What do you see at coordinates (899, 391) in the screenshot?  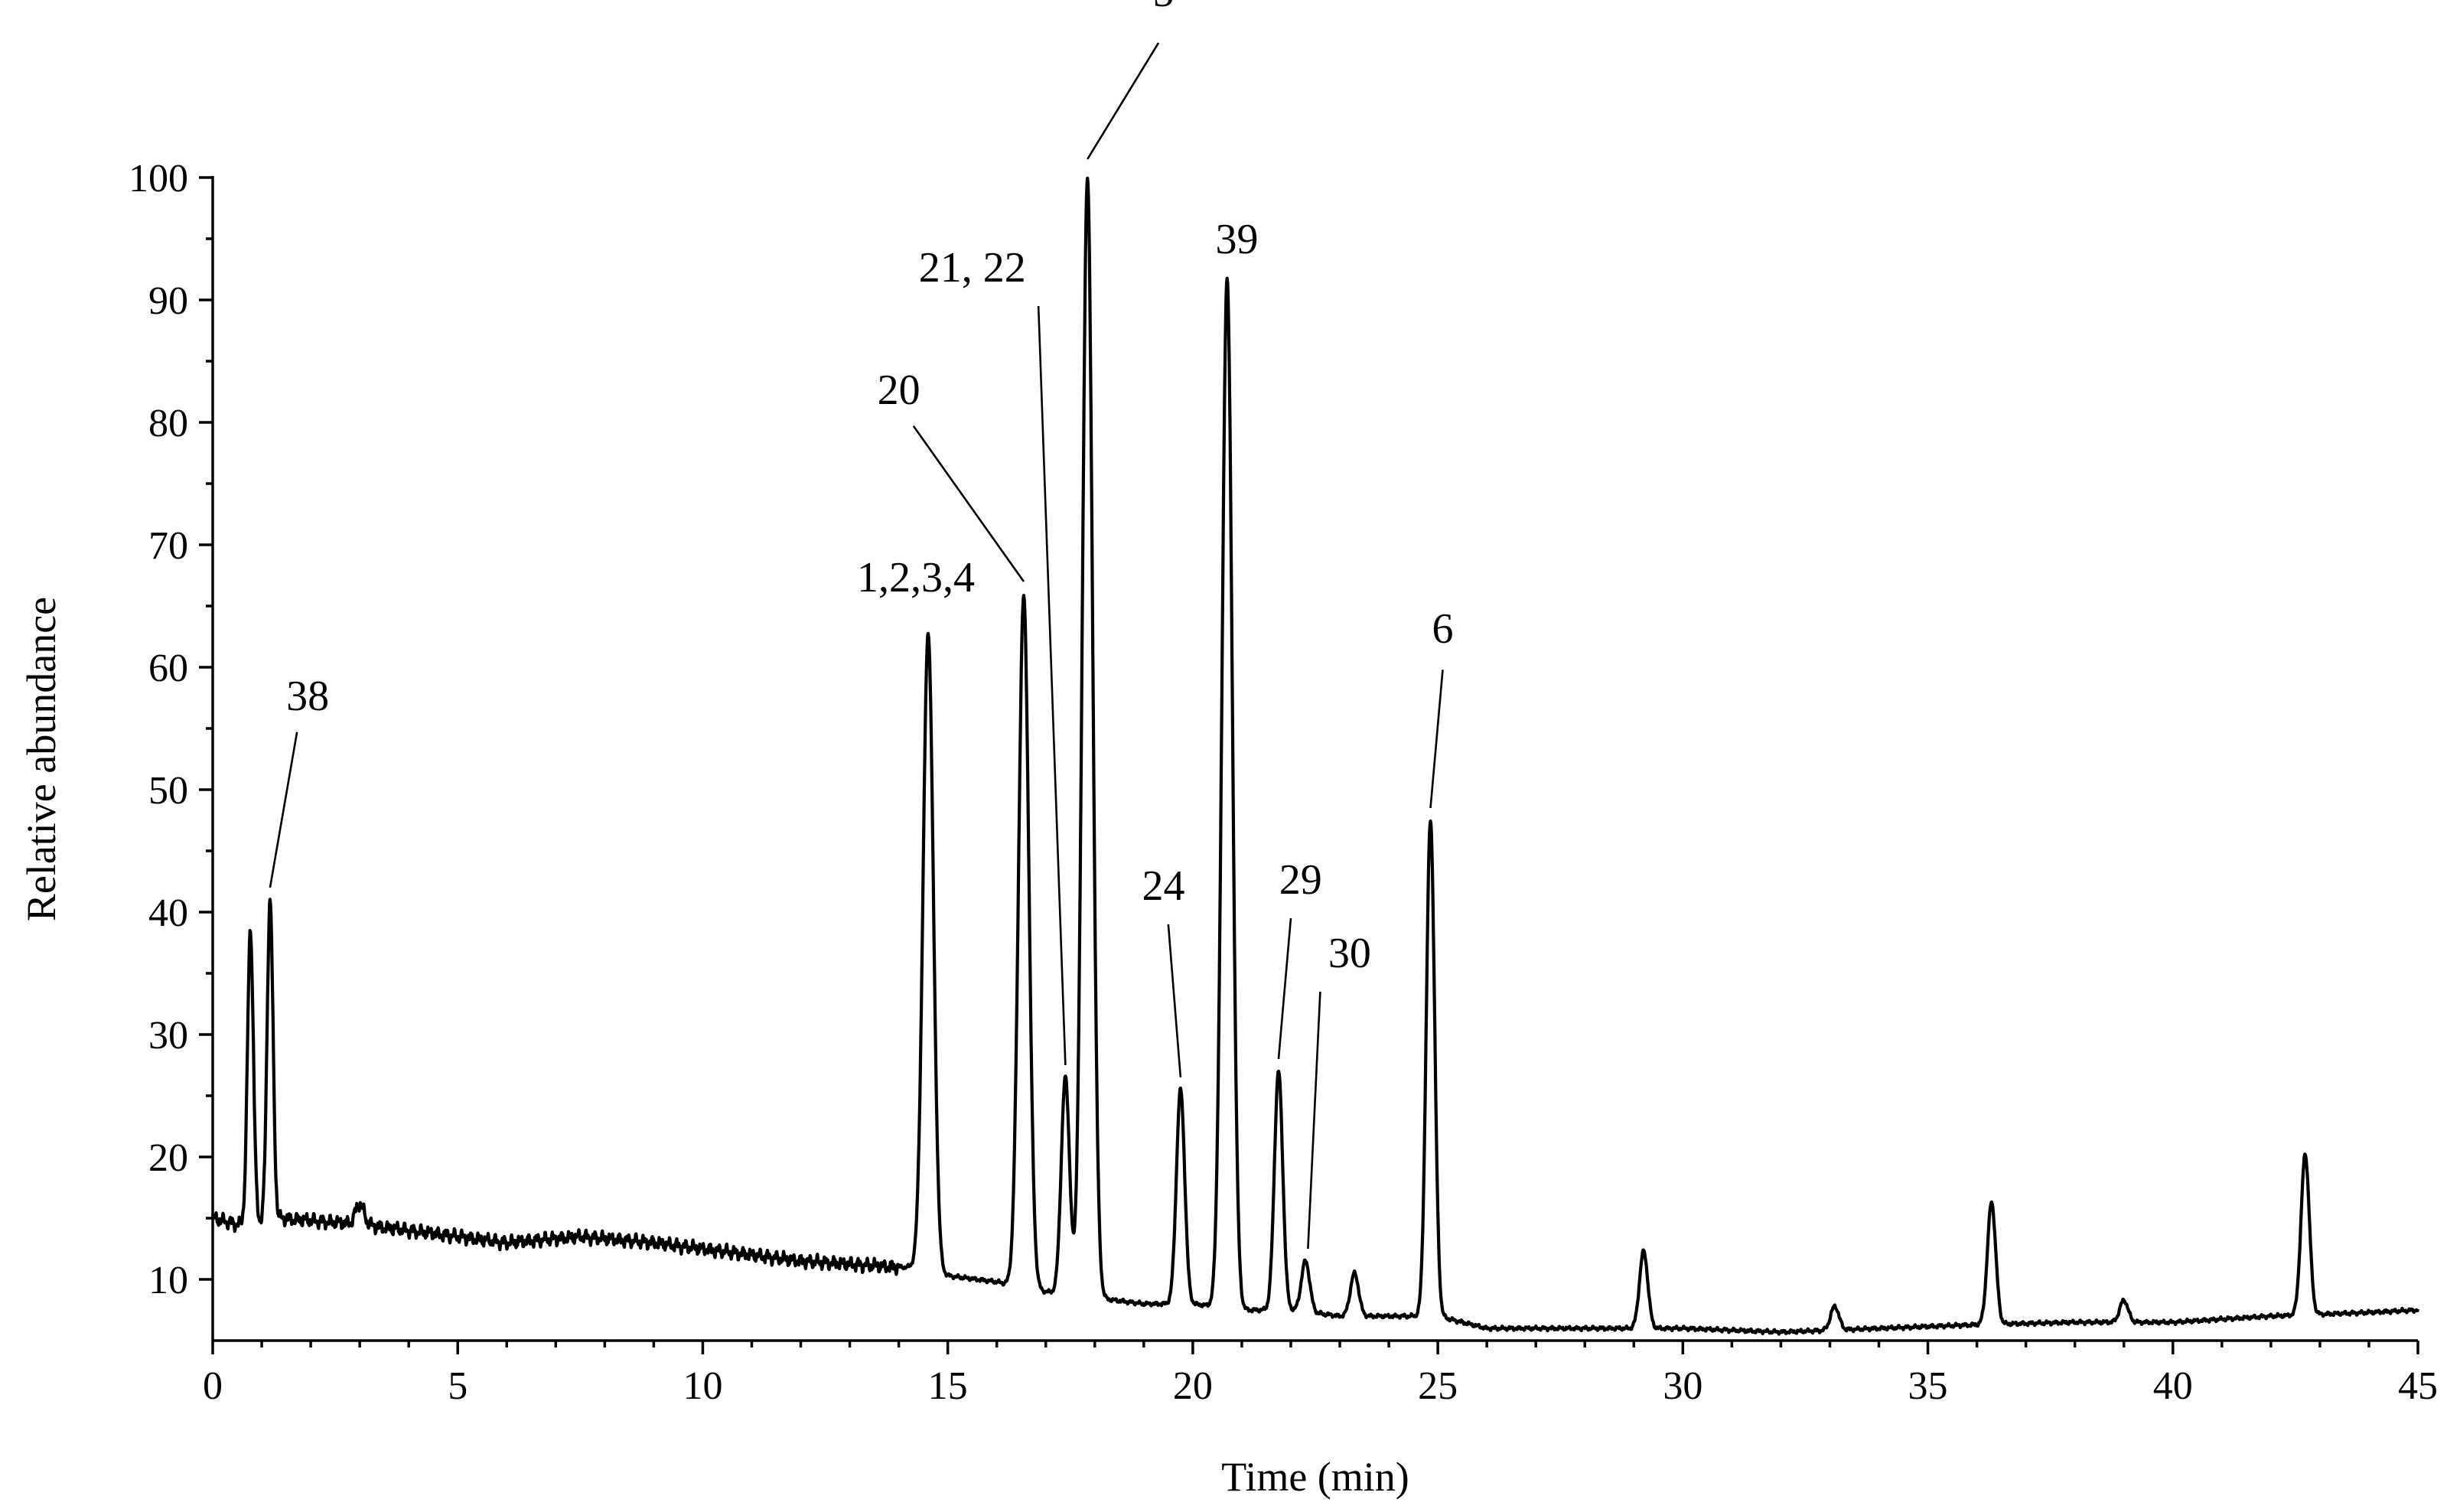 I see `peak-label: 20` at bounding box center [899, 391].